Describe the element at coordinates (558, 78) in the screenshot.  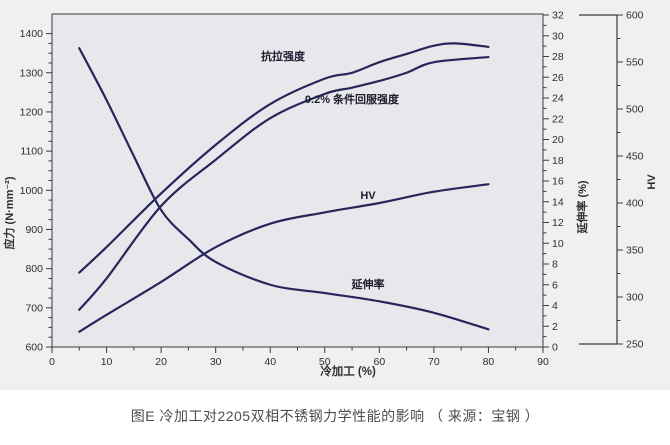
I see `svg-text: 26` at that location.